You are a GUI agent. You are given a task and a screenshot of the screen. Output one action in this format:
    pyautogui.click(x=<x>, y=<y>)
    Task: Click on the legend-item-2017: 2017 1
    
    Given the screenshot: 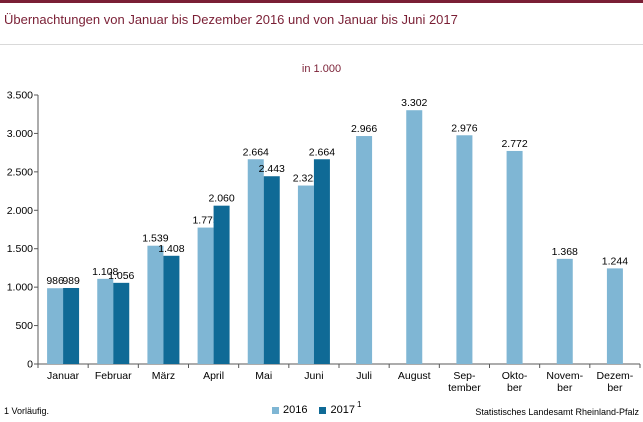 What is the action you would take?
    pyautogui.click(x=340, y=408)
    